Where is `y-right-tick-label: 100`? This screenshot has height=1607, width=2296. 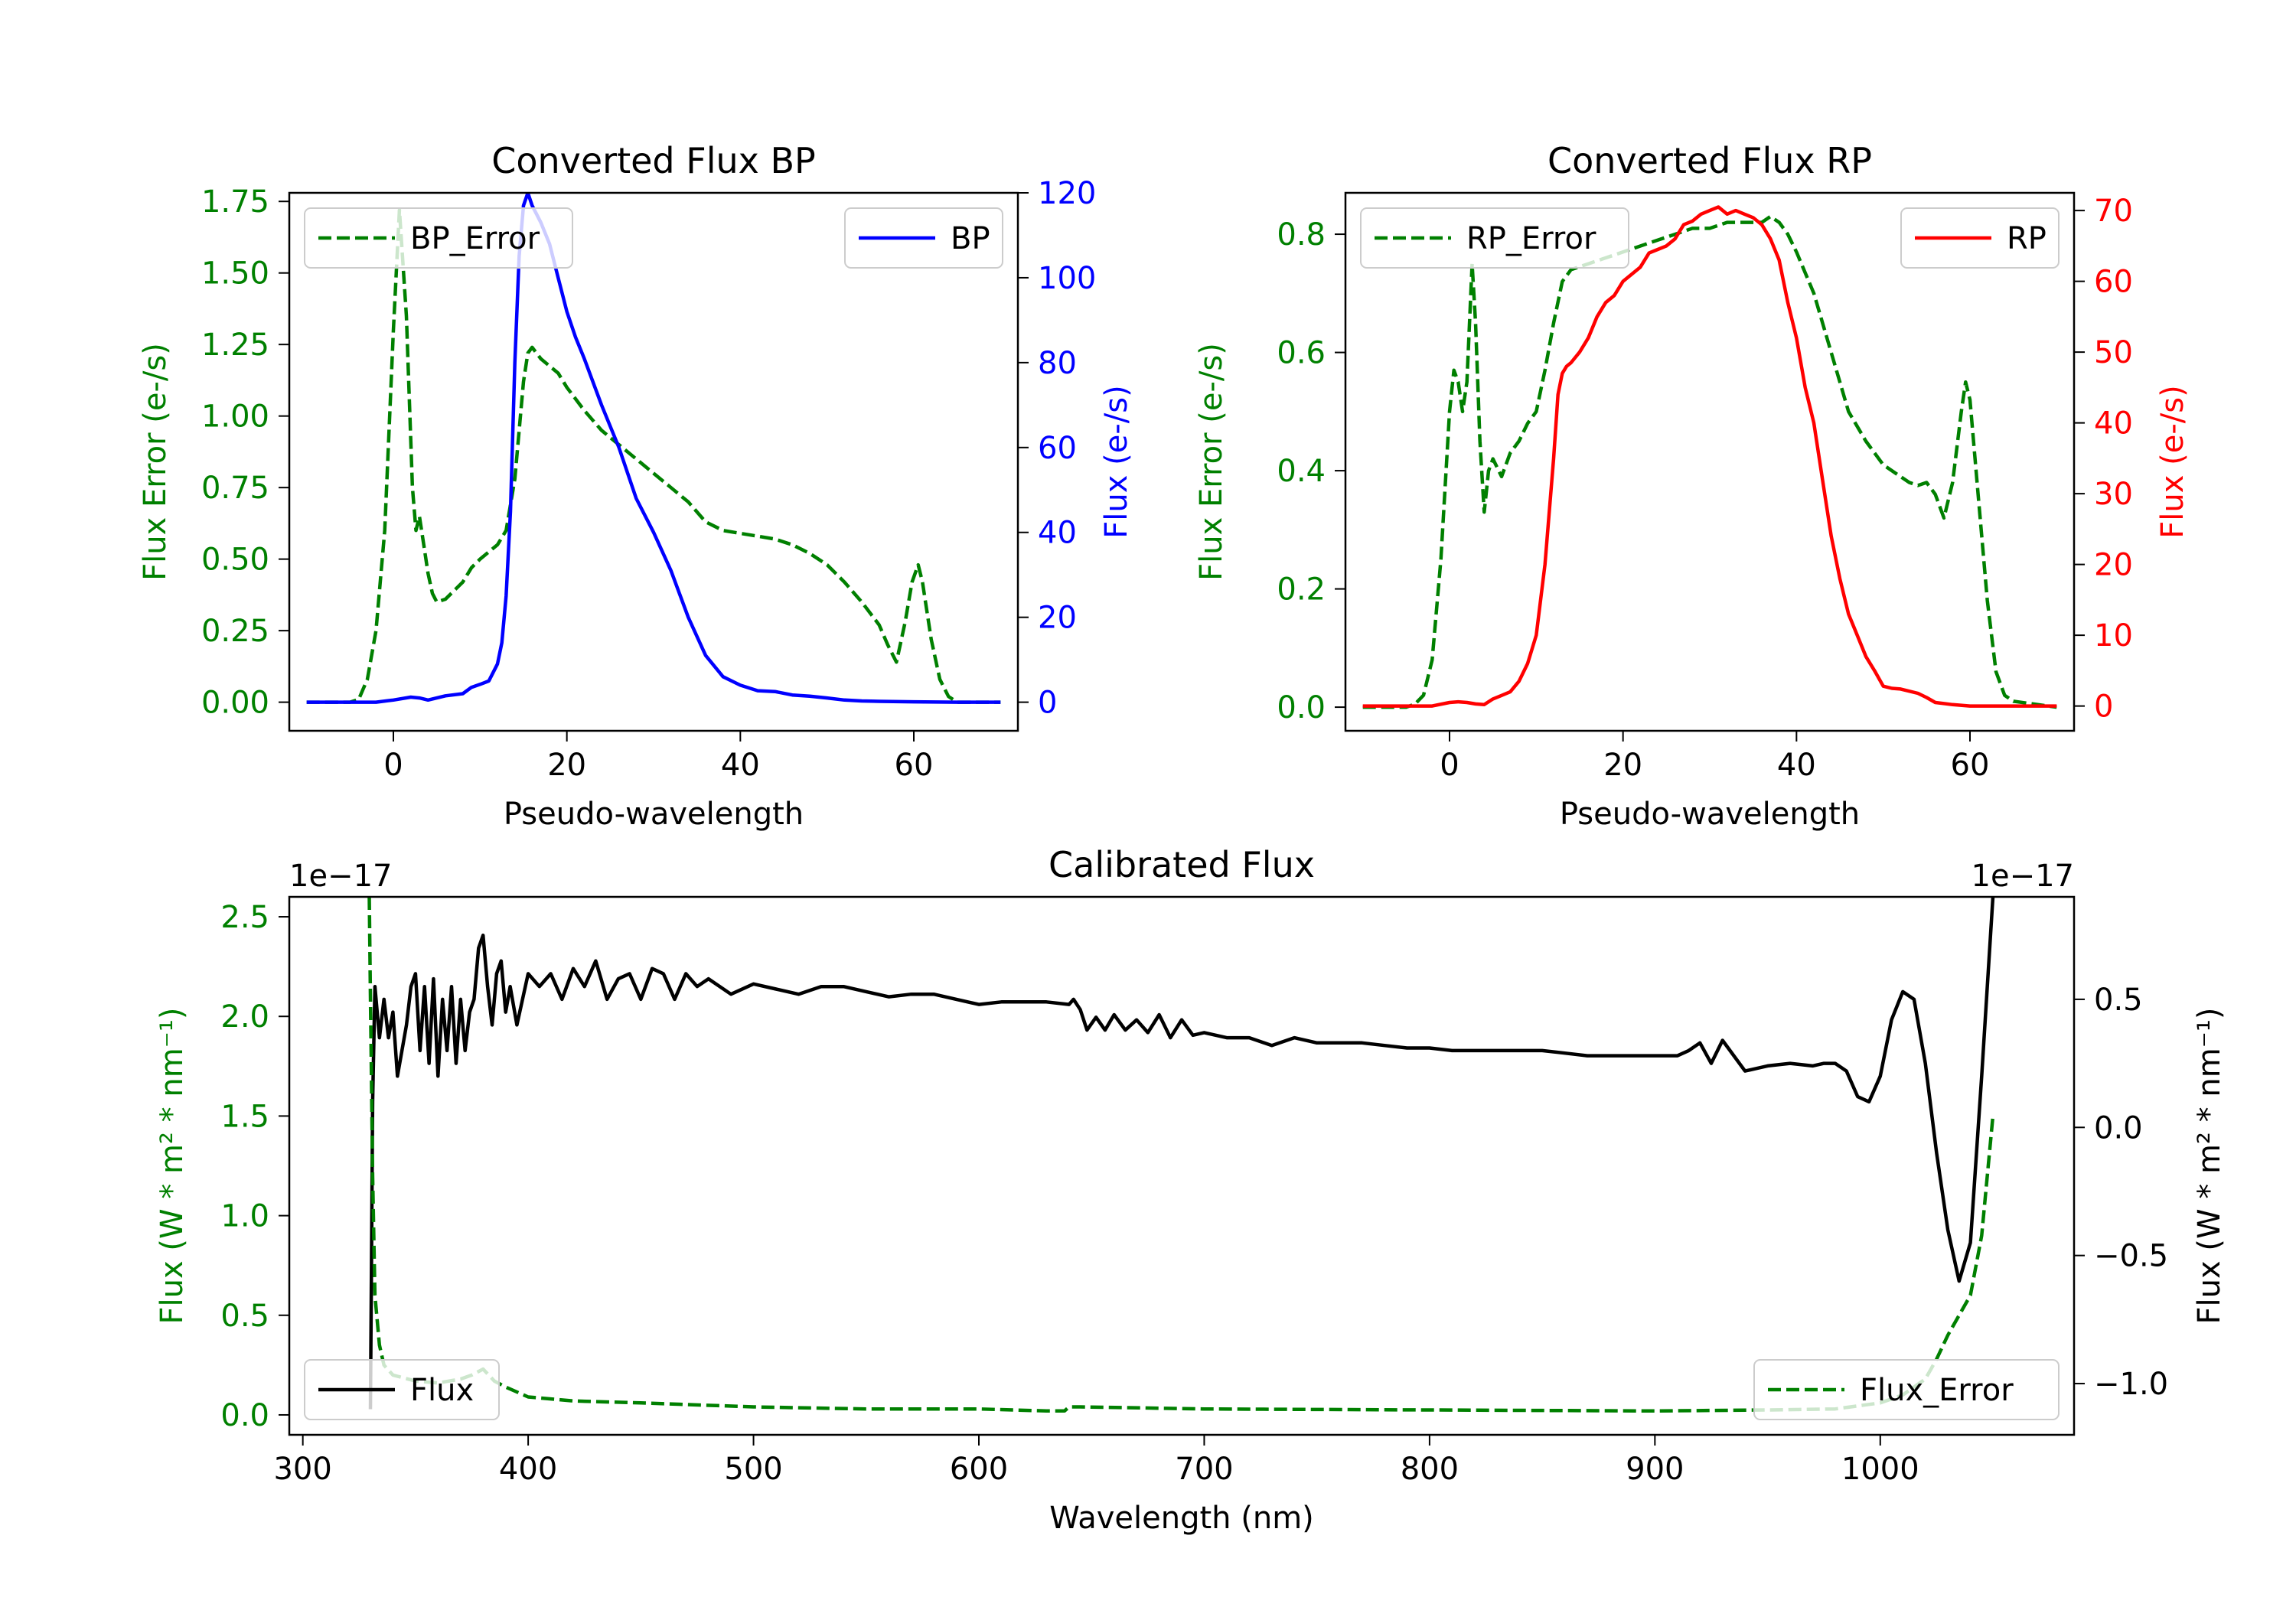 y-right-tick-label: 100 is located at coordinates (1067, 278).